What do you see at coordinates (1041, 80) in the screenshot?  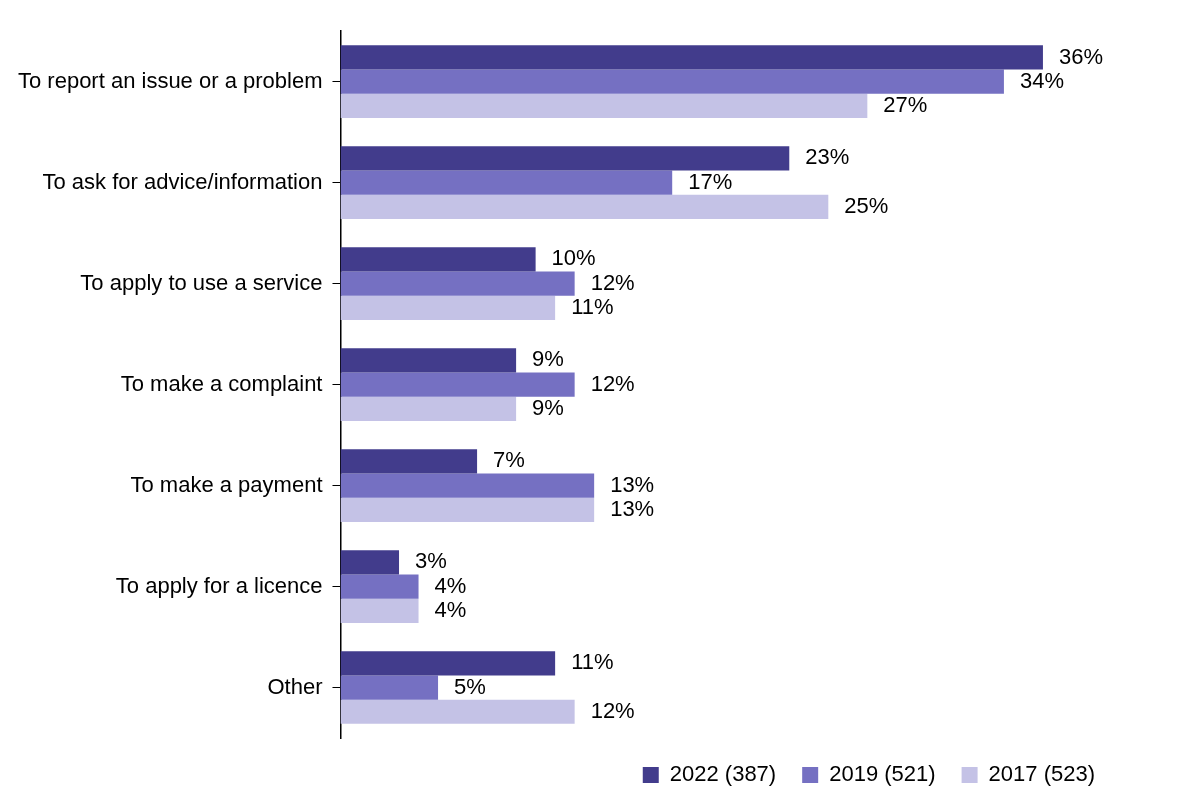 I see `data-label: 34%` at bounding box center [1041, 80].